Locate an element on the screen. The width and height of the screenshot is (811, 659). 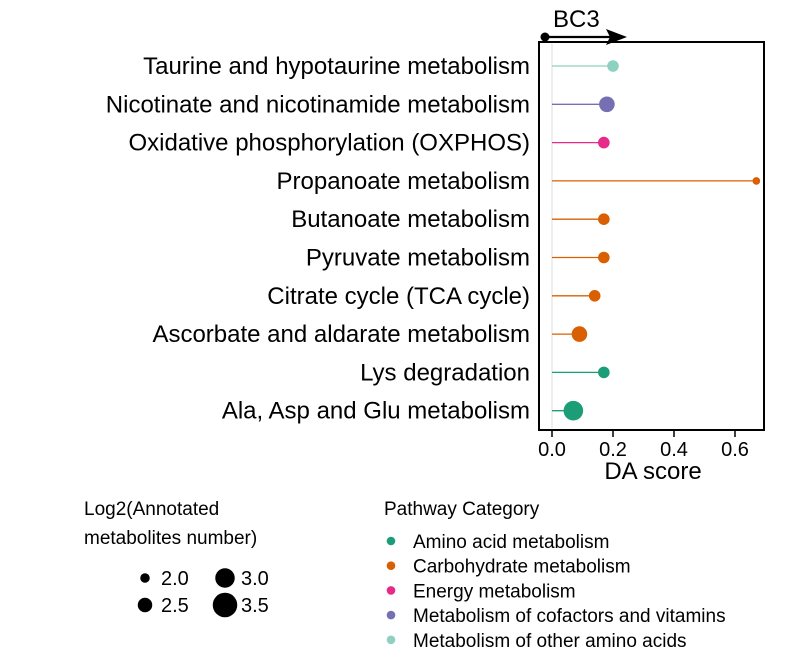
x-axis: 0.0 0.2 0.4 0.6 is located at coordinates (643, 445).